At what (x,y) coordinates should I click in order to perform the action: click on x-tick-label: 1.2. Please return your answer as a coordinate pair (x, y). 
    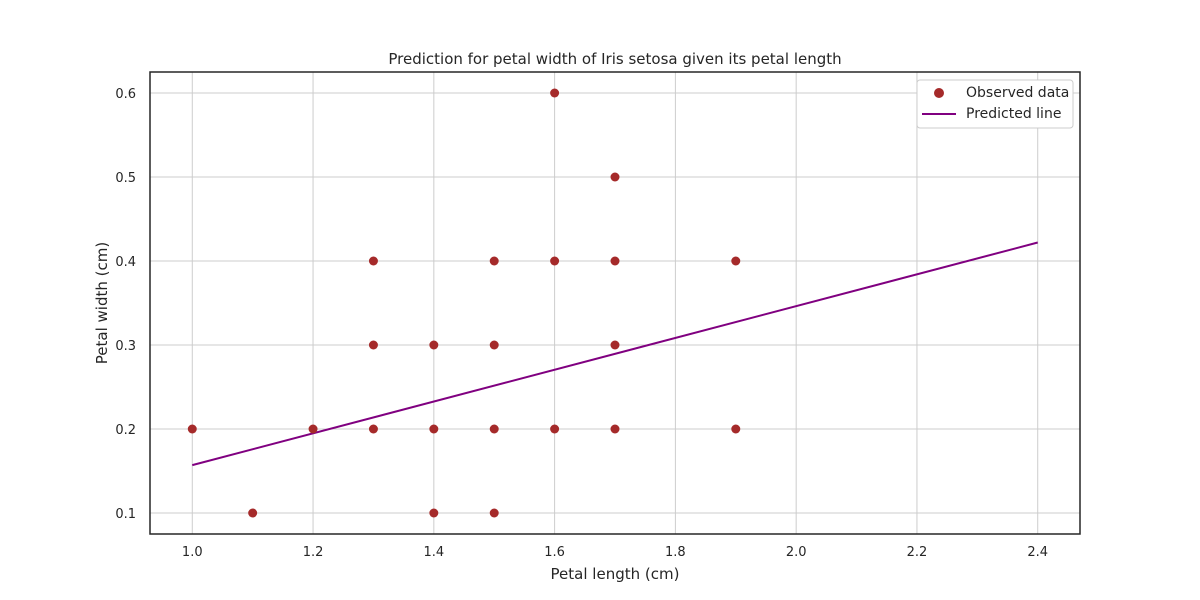
    Looking at the image, I should click on (313, 552).